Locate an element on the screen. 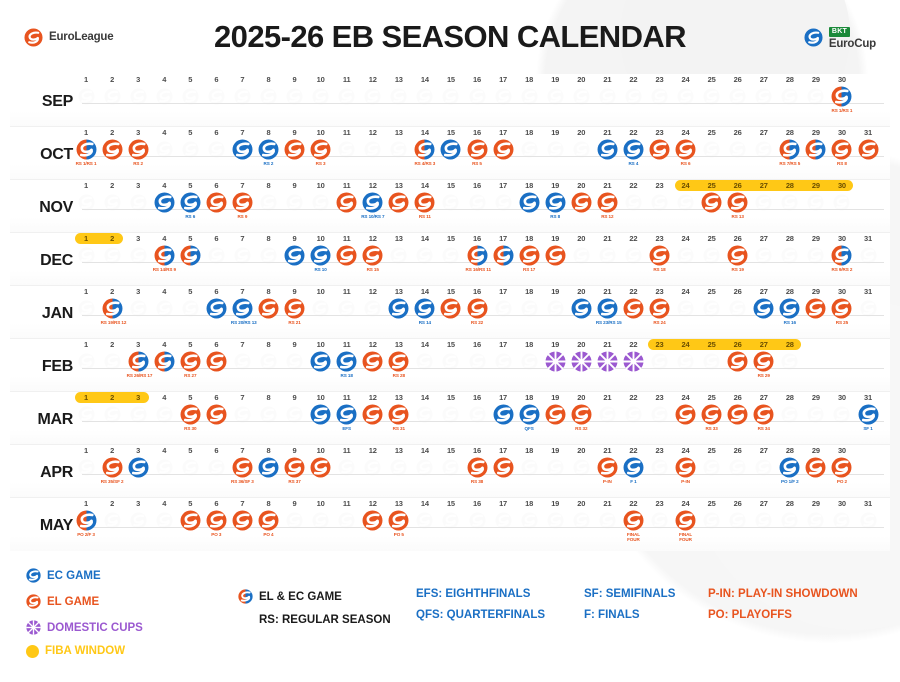  calendar-day: 10 is located at coordinates (320, 461).